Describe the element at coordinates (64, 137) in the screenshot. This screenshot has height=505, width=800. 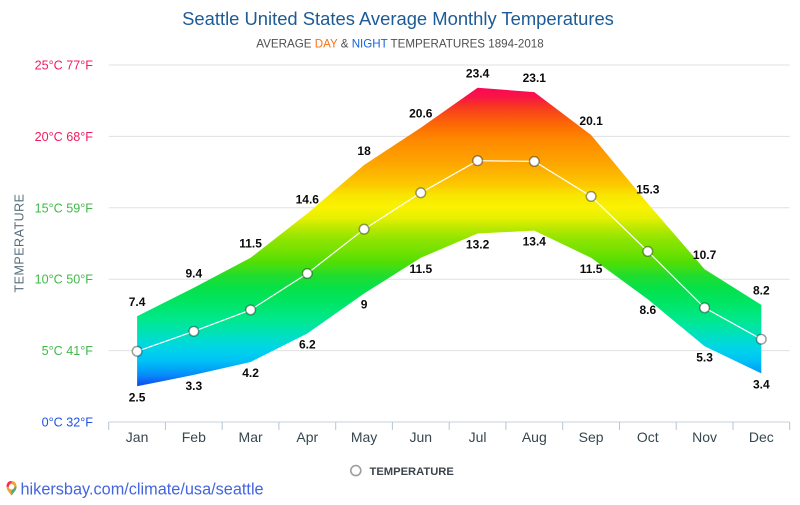
I see `svg-text: 20°C 68°F` at that location.